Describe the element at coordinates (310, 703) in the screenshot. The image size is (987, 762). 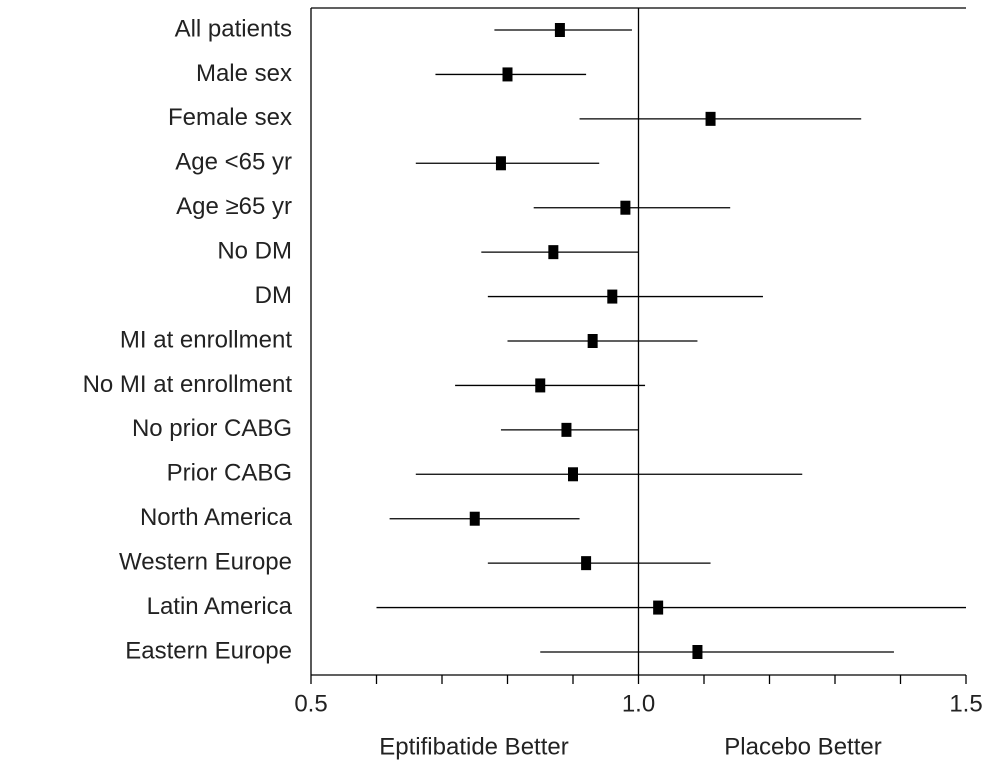
I see `x-tick-label: 0.5` at that location.